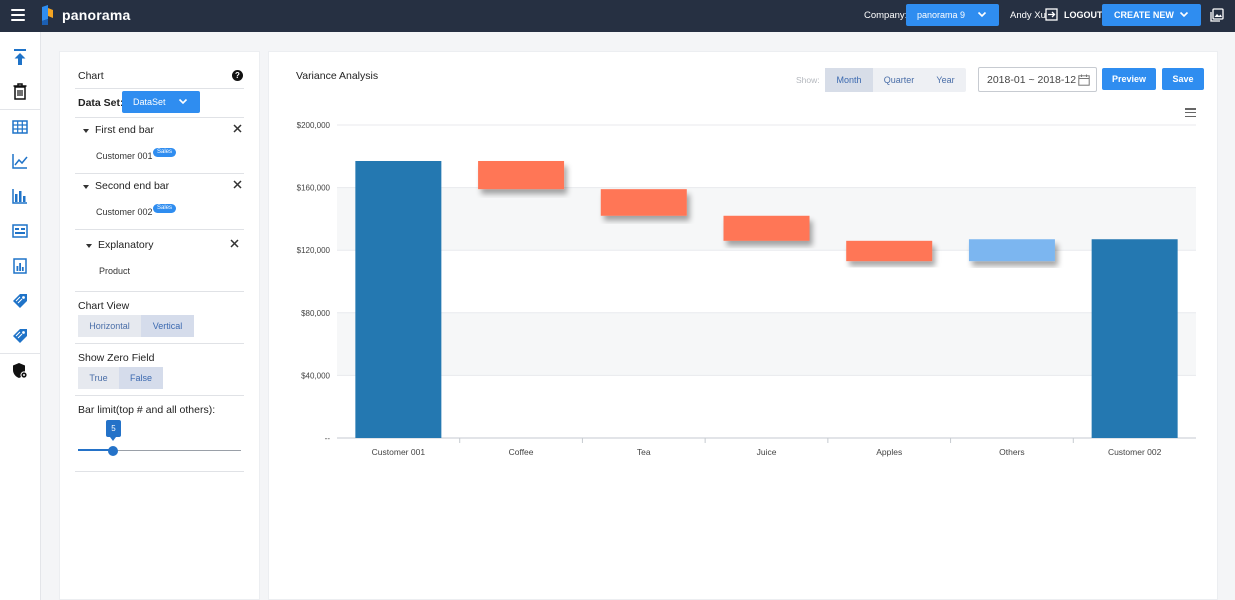 This screenshot has height=600, width=1235. What do you see at coordinates (328, 438) in the screenshot?
I see `y-tick-label: --` at bounding box center [328, 438].